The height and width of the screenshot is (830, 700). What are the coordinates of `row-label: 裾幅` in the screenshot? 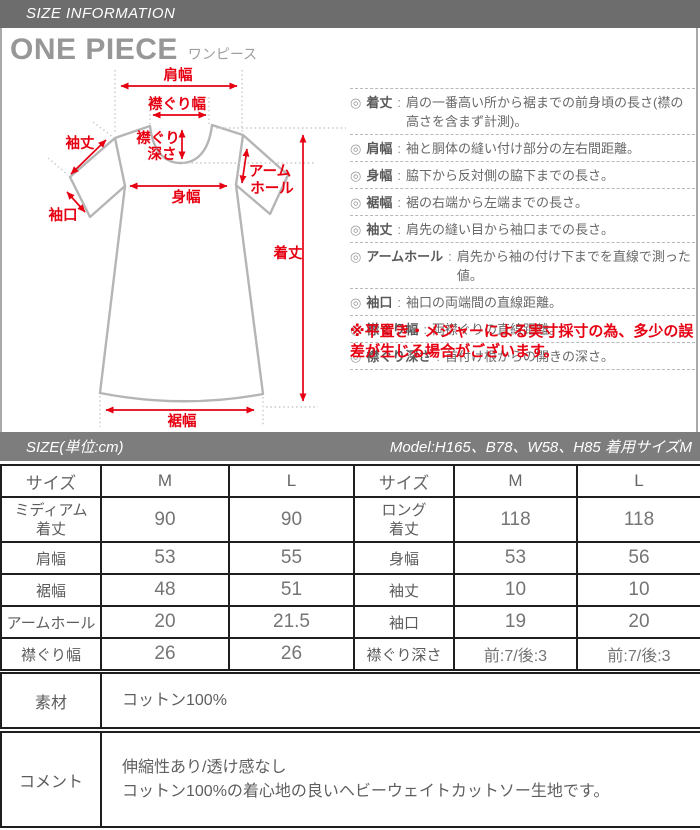 It's located at (51, 590).